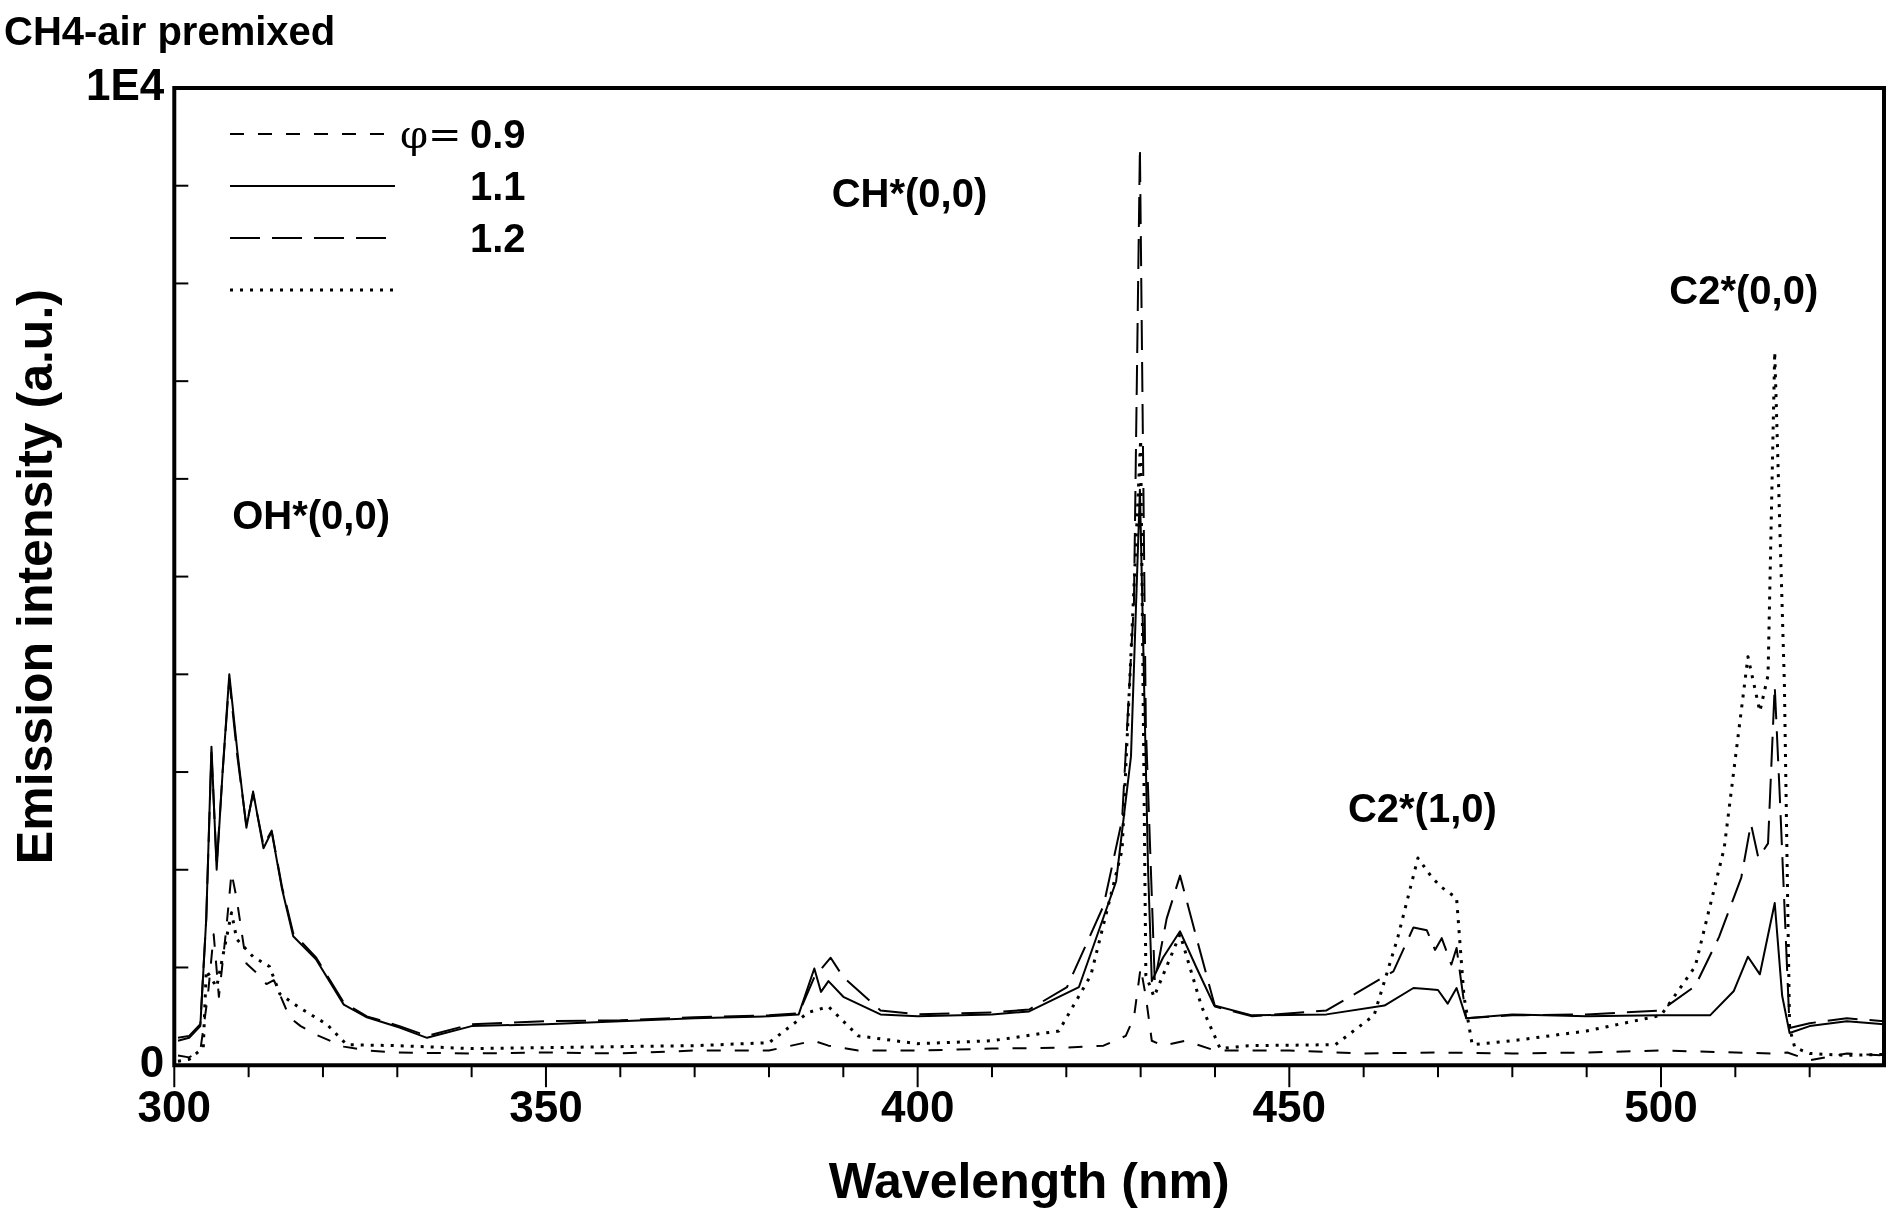  I want to click on y-axis-title: Emission intensity (a.u.), so click(34, 577).